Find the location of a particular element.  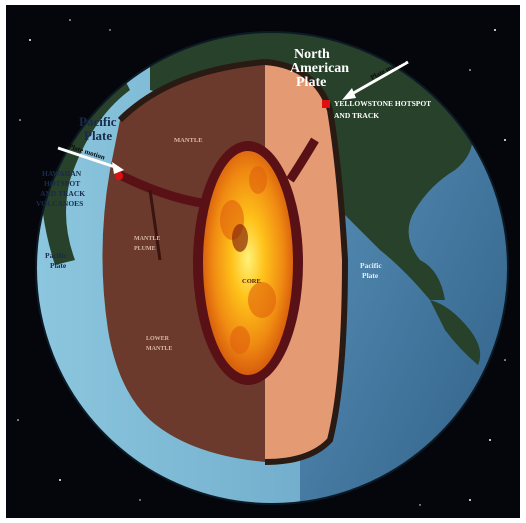

core-dark-spot is located at coordinates (240, 238).